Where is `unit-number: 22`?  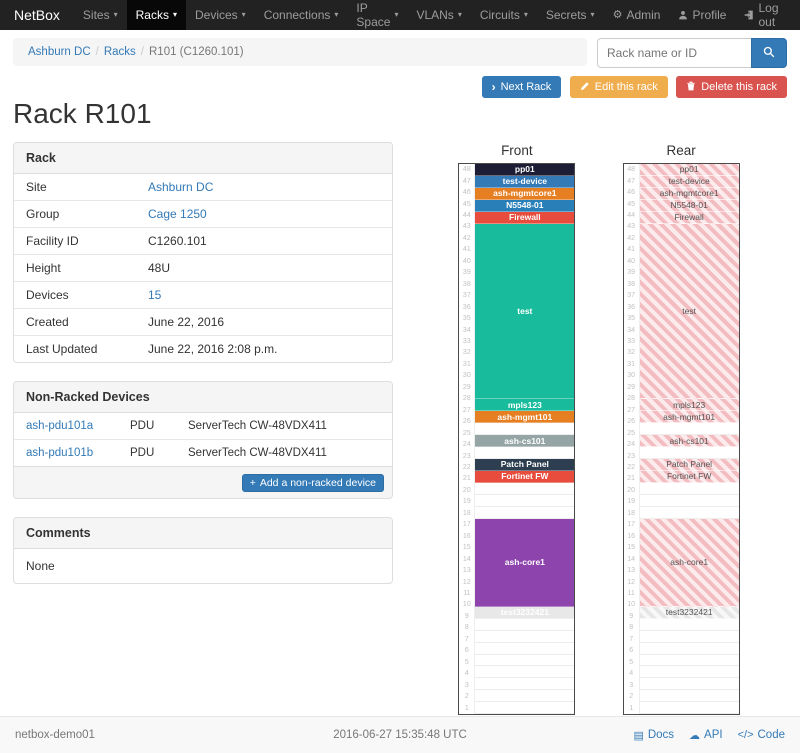
unit-number: 22 is located at coordinates (631, 467).